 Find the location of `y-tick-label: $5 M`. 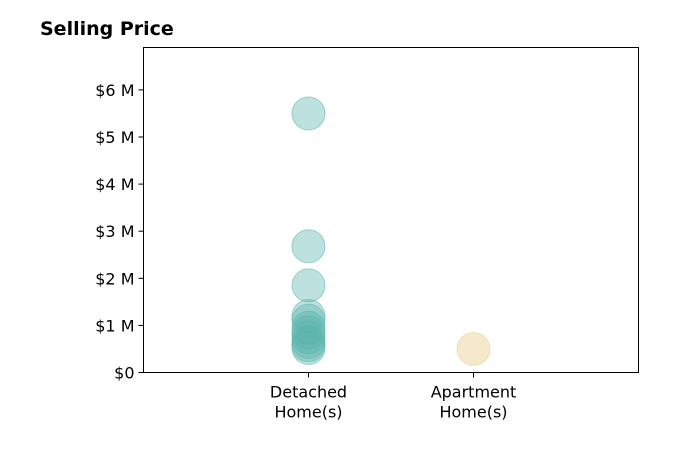

y-tick-label: $5 M is located at coordinates (114, 137).